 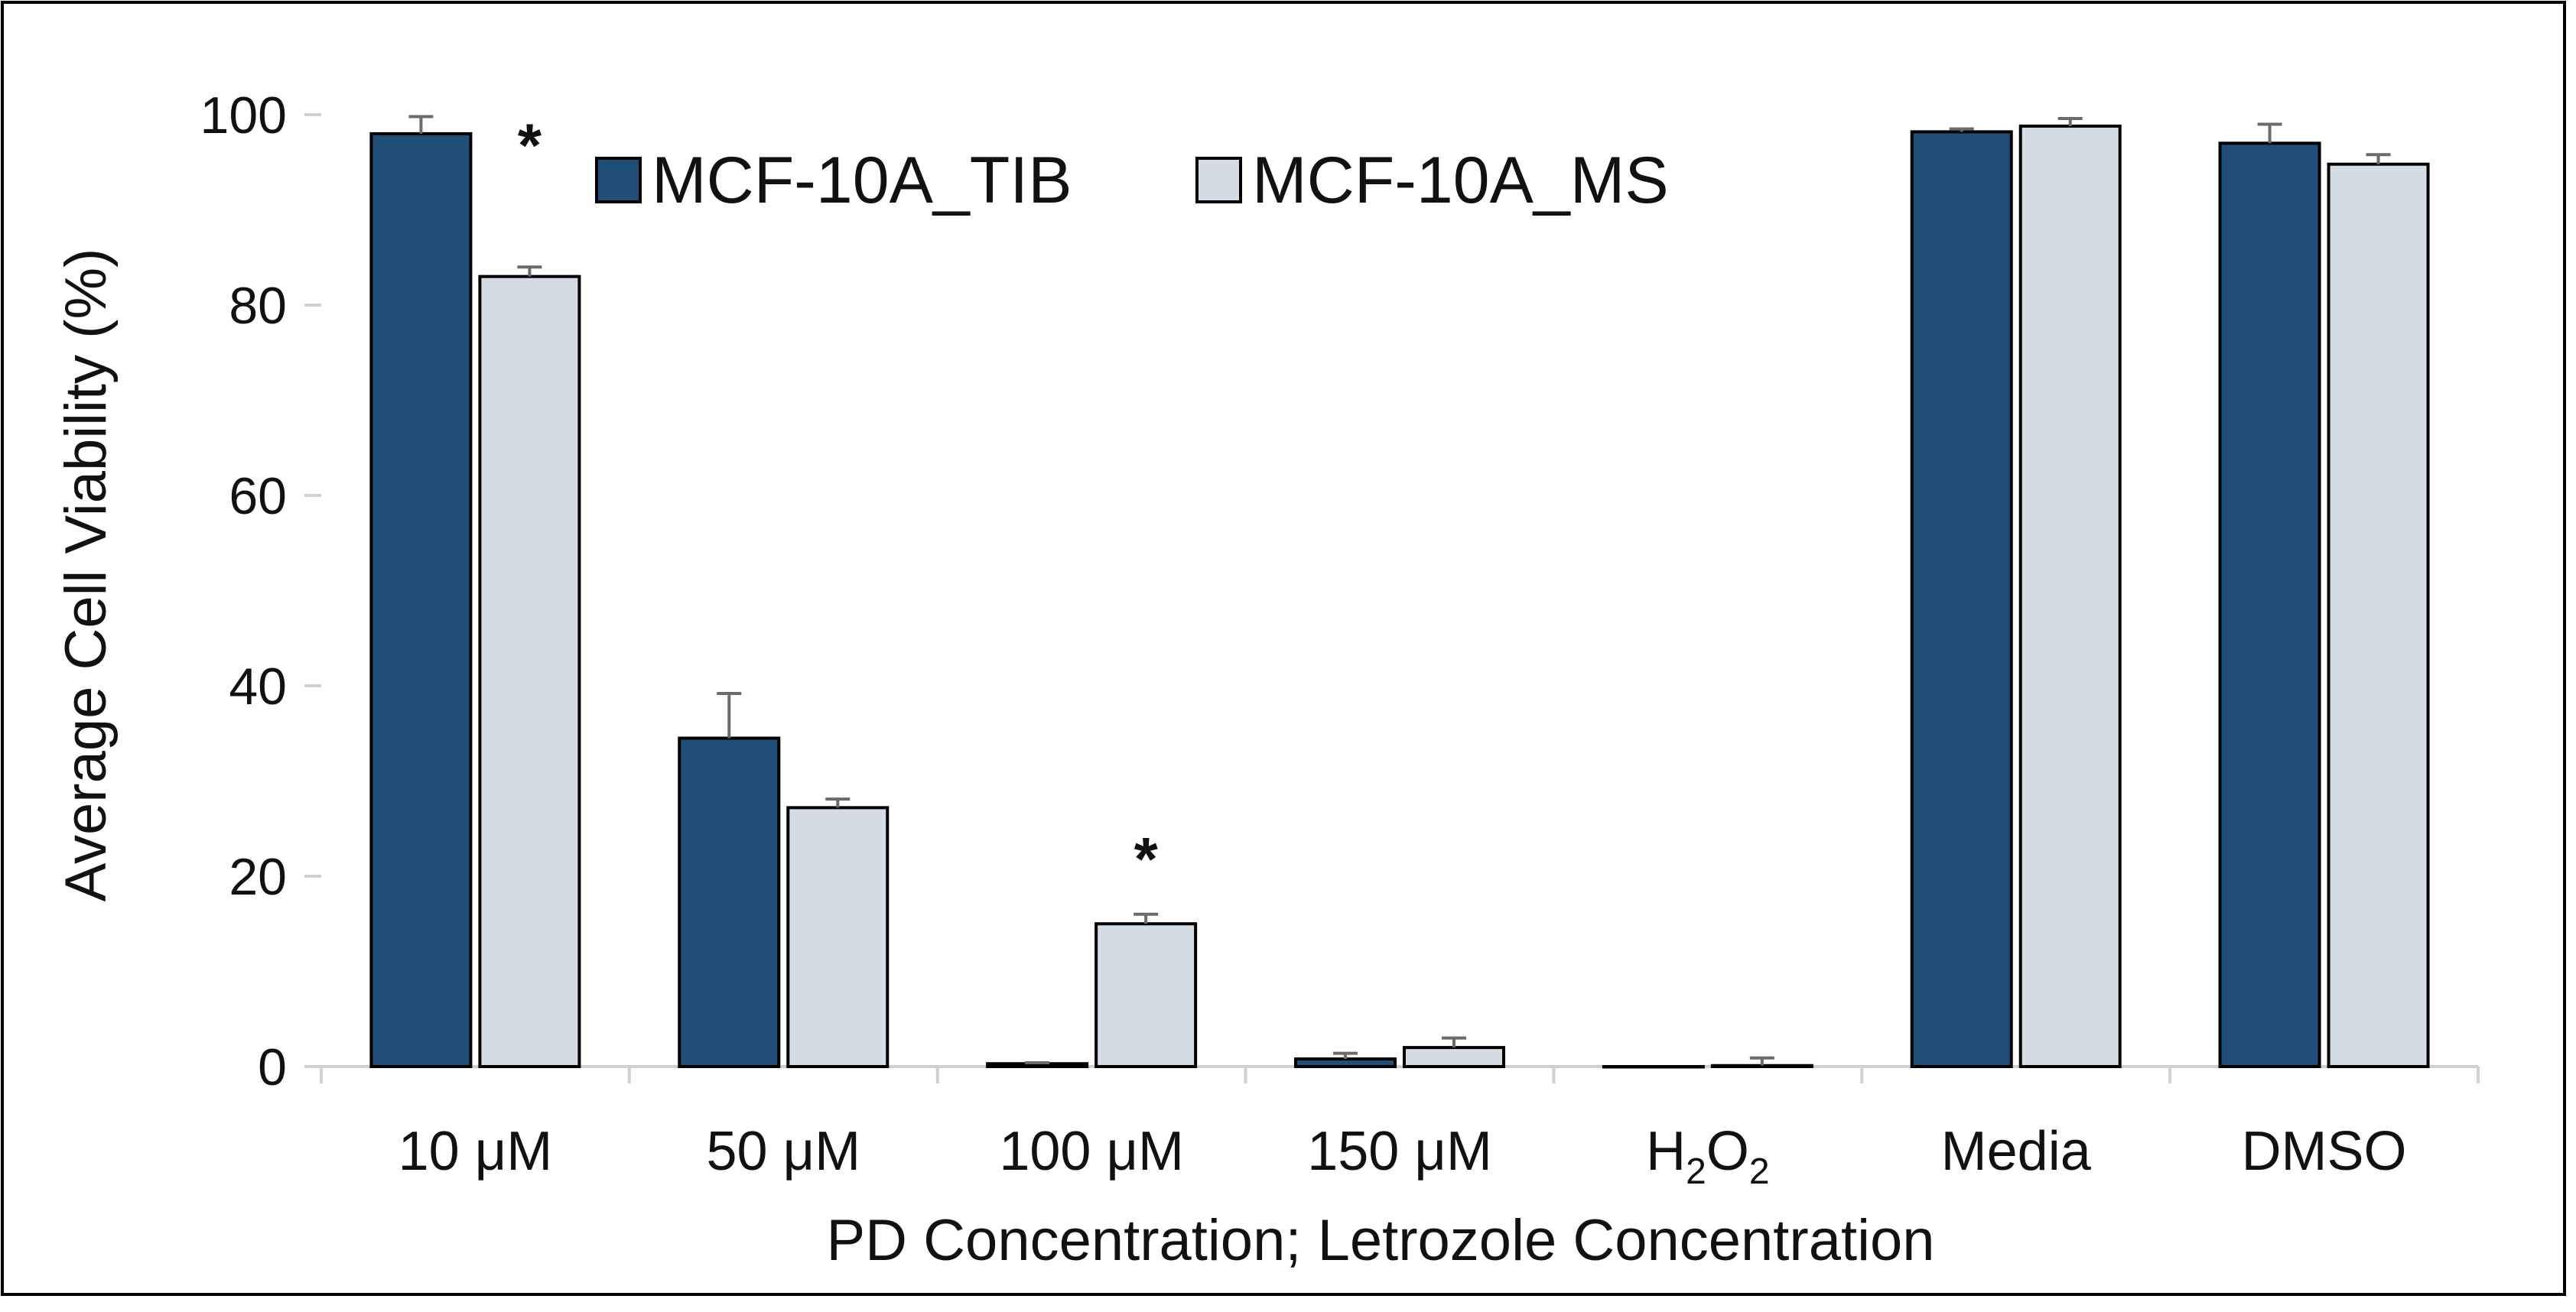 What do you see at coordinates (1218, 180) in the screenshot?
I see `legend-swatch-ms` at bounding box center [1218, 180].